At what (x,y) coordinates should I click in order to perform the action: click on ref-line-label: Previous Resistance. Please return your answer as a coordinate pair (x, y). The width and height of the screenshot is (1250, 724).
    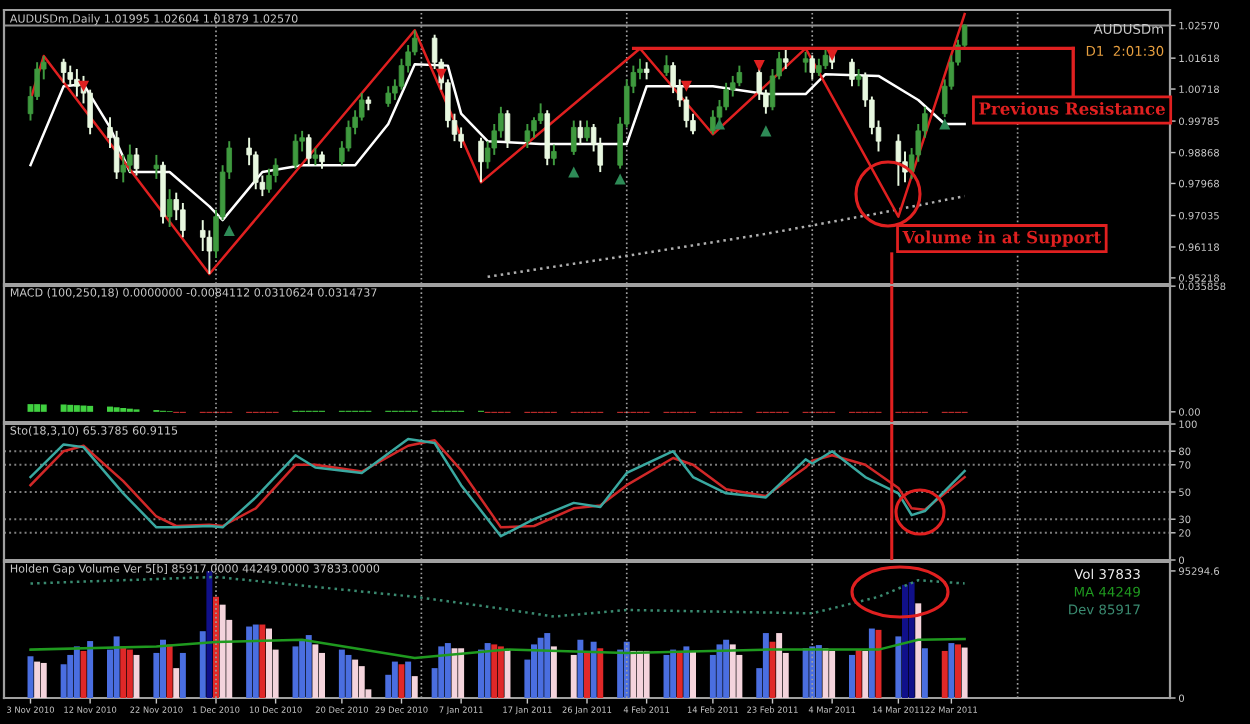
    Looking at the image, I should click on (1072, 108).